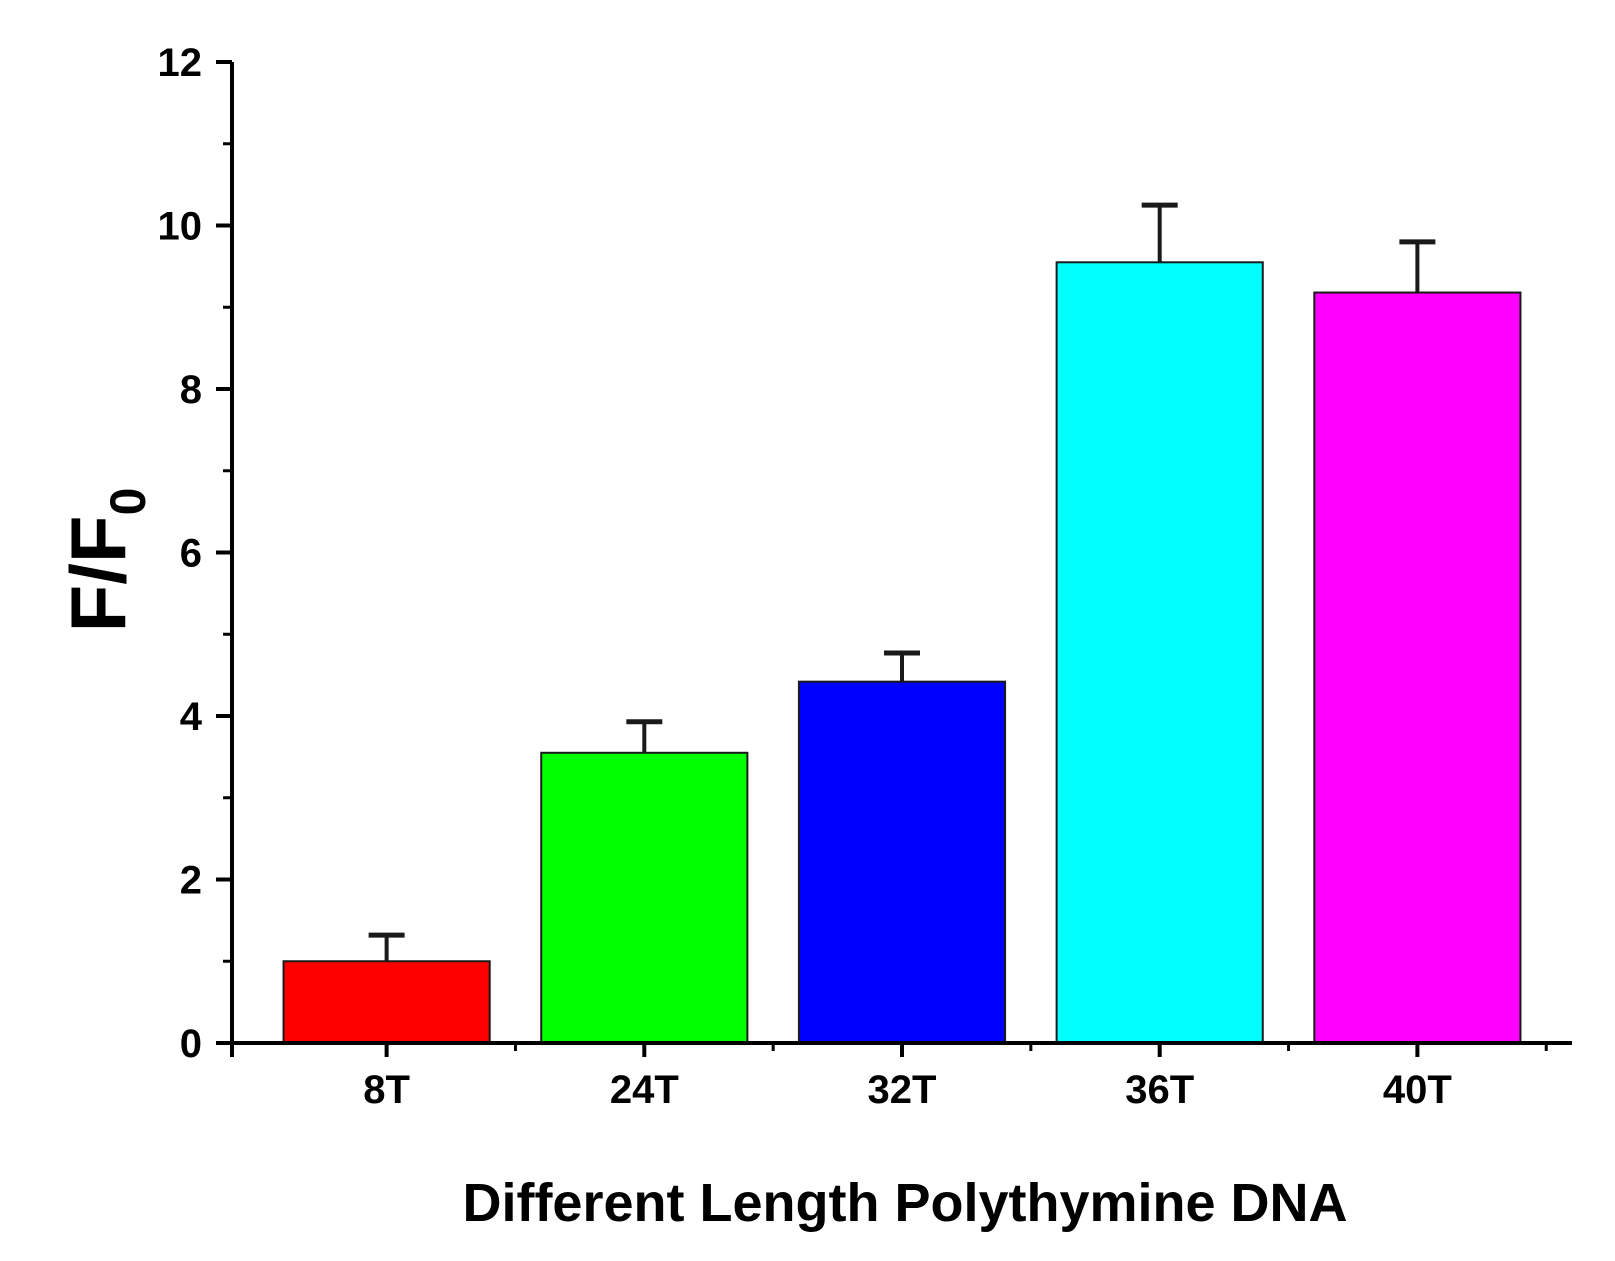 The height and width of the screenshot is (1261, 1615). Describe the element at coordinates (904, 1203) in the screenshot. I see `x-axis-title: Different Length Polythymine DNA` at that location.